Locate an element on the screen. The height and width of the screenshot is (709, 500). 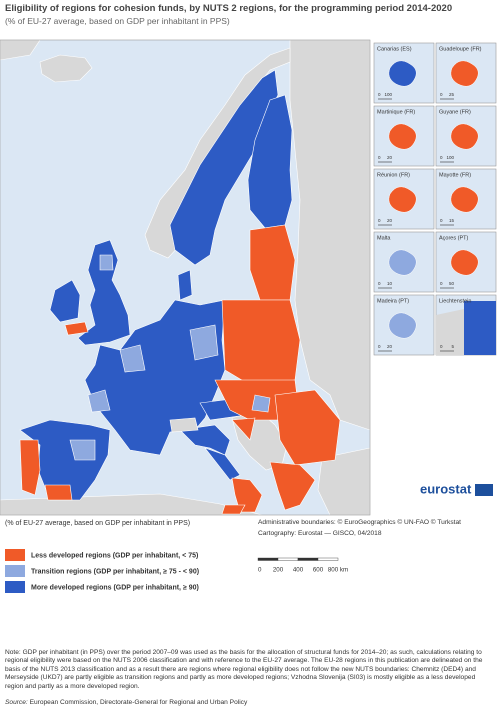
scale-bar-label: 600 is located at coordinates (318, 570).